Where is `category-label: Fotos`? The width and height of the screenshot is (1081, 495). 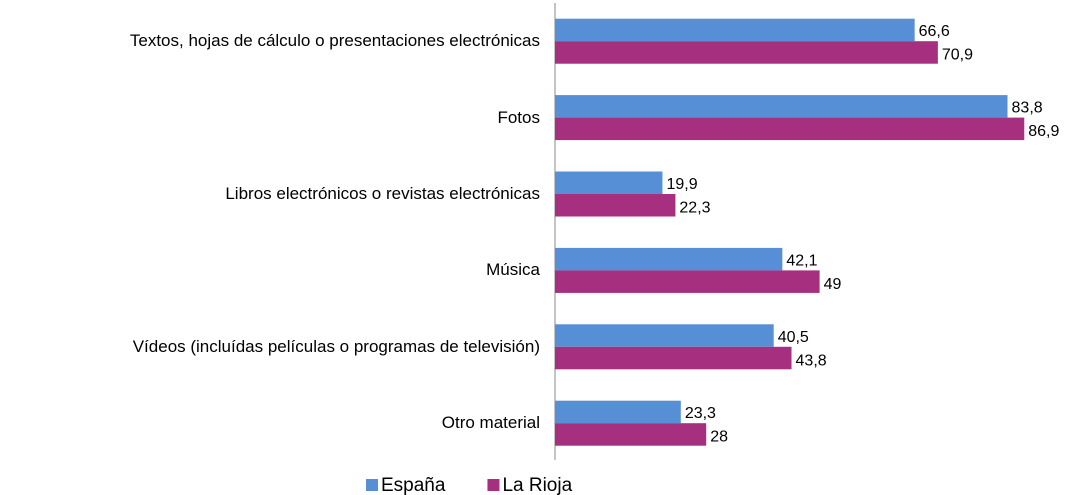
category-label: Fotos is located at coordinates (518, 117).